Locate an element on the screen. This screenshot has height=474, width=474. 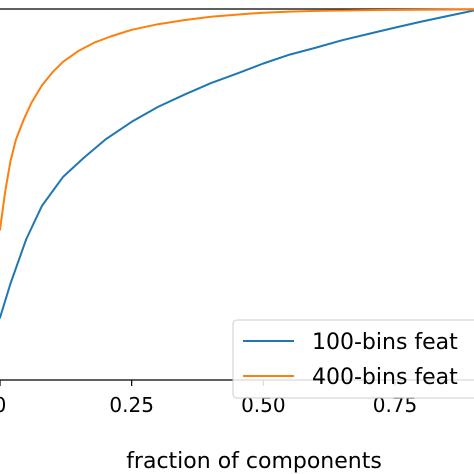
x-tick-label: 0.25 is located at coordinates (131, 405).